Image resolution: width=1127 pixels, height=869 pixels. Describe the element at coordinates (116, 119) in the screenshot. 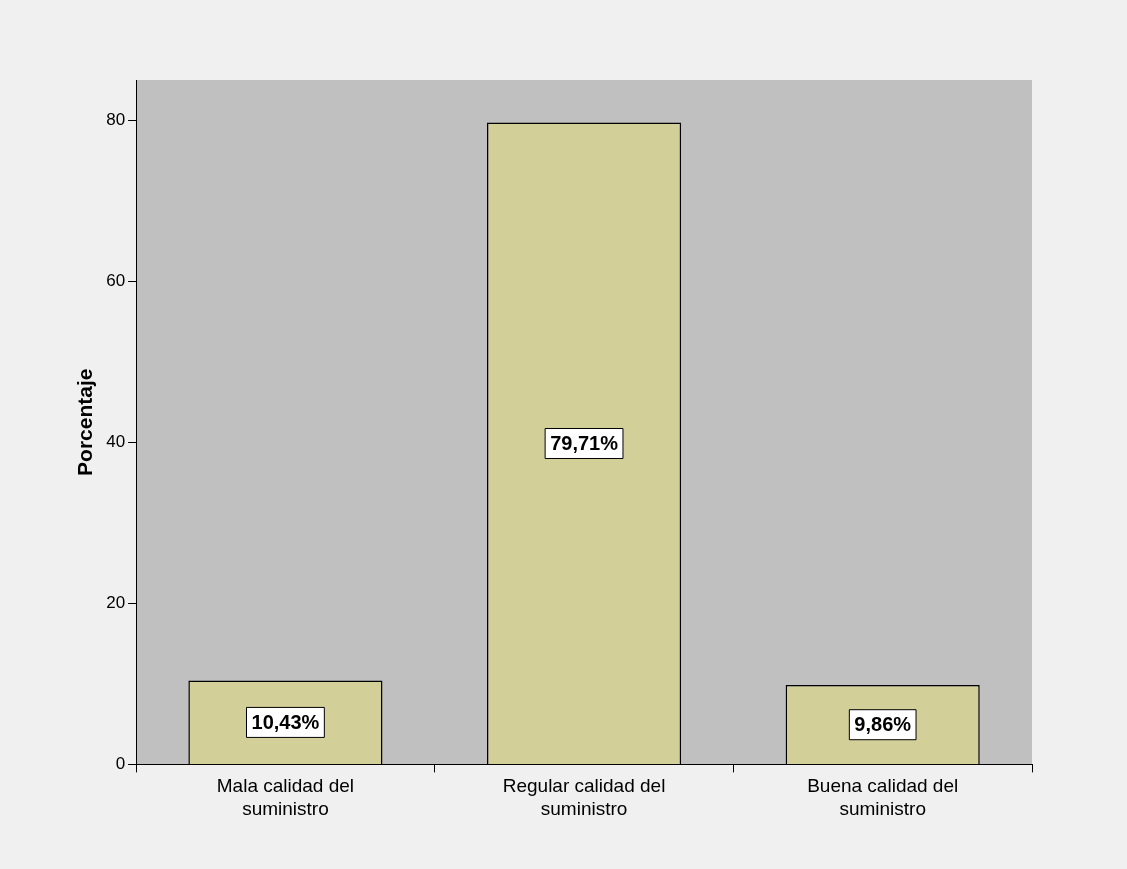

I see `y-tick-label: 80` at that location.